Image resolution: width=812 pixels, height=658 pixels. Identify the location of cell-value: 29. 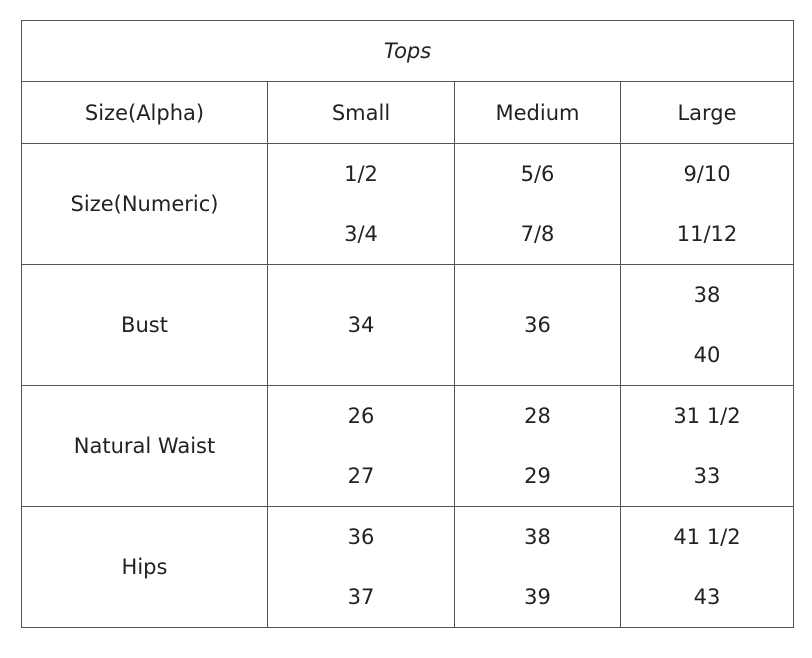
(537, 476).